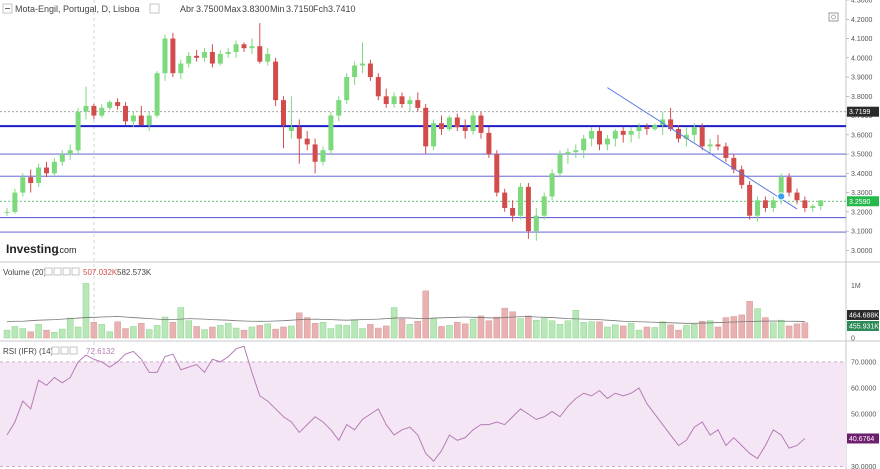 This screenshot has height=469, width=880. Describe the element at coordinates (320, 9) in the screenshot. I see `ohlc-close-label: Fch` at that location.